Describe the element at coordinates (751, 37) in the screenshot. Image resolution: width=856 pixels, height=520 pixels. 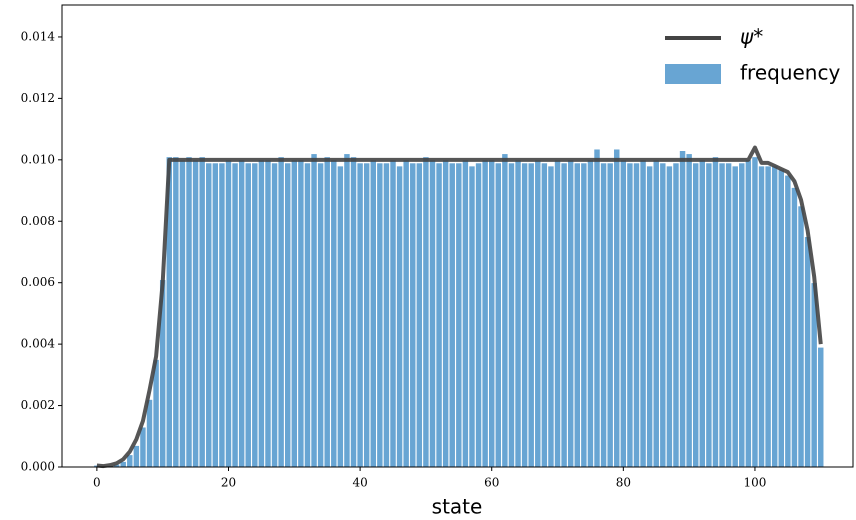
I see `legend-label: ψ*` at that location.